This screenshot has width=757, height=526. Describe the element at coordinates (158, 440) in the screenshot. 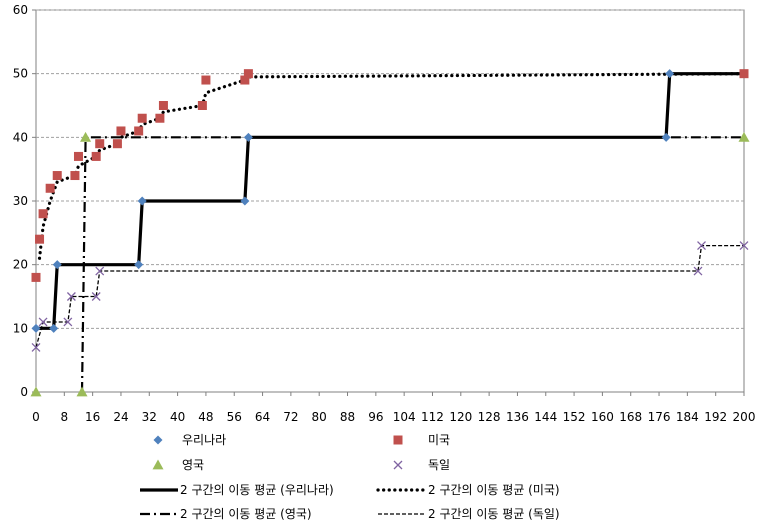

I see `legend-symbol-diamond` at that location.